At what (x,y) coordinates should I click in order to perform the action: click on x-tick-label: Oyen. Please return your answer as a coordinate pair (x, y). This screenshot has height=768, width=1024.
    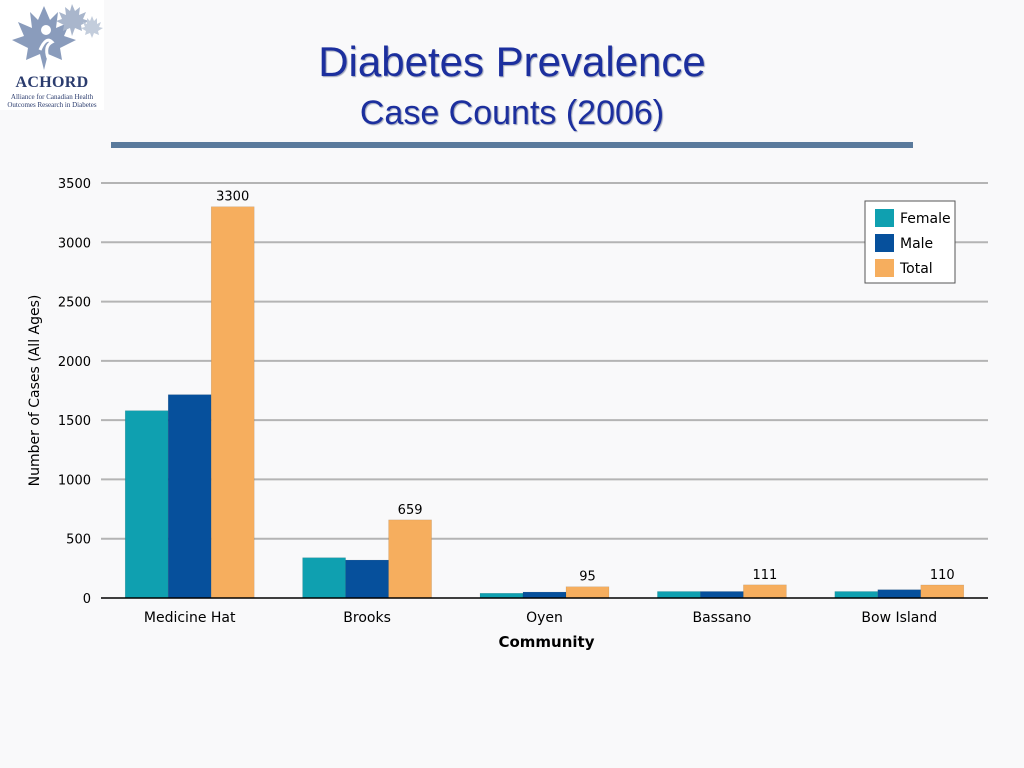
    Looking at the image, I should click on (544, 618).